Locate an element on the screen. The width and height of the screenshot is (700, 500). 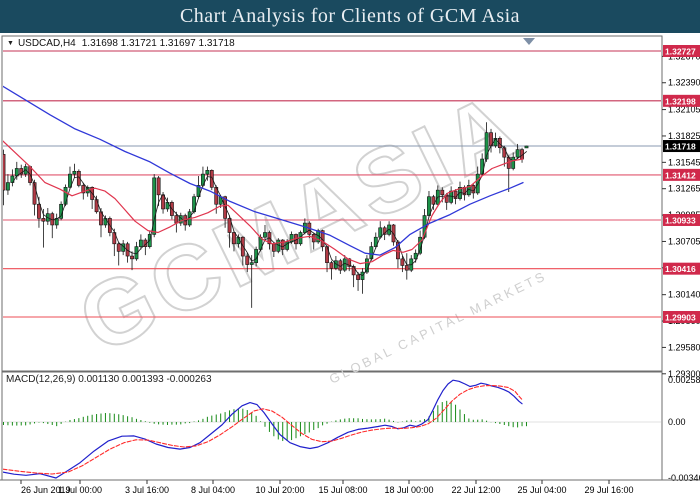
symbol-period-label: USDCAD,H4 is located at coordinates (46, 43).